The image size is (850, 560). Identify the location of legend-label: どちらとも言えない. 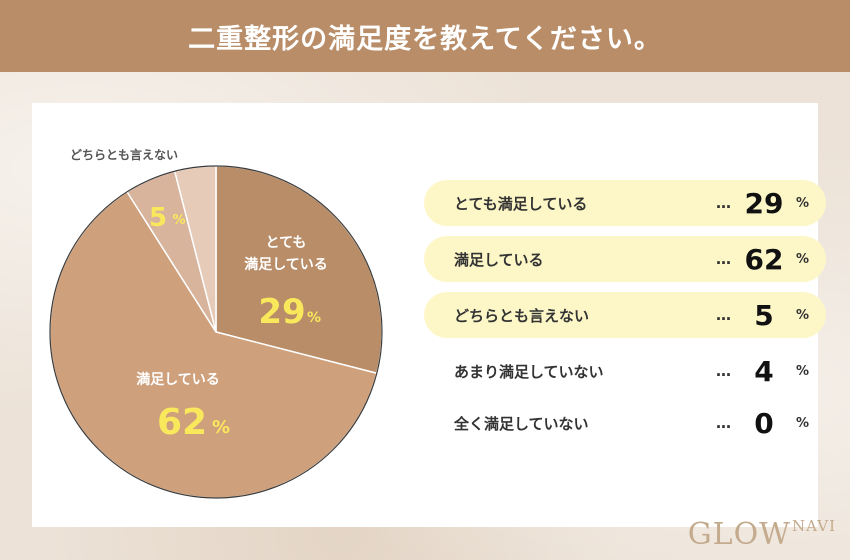
(522, 315).